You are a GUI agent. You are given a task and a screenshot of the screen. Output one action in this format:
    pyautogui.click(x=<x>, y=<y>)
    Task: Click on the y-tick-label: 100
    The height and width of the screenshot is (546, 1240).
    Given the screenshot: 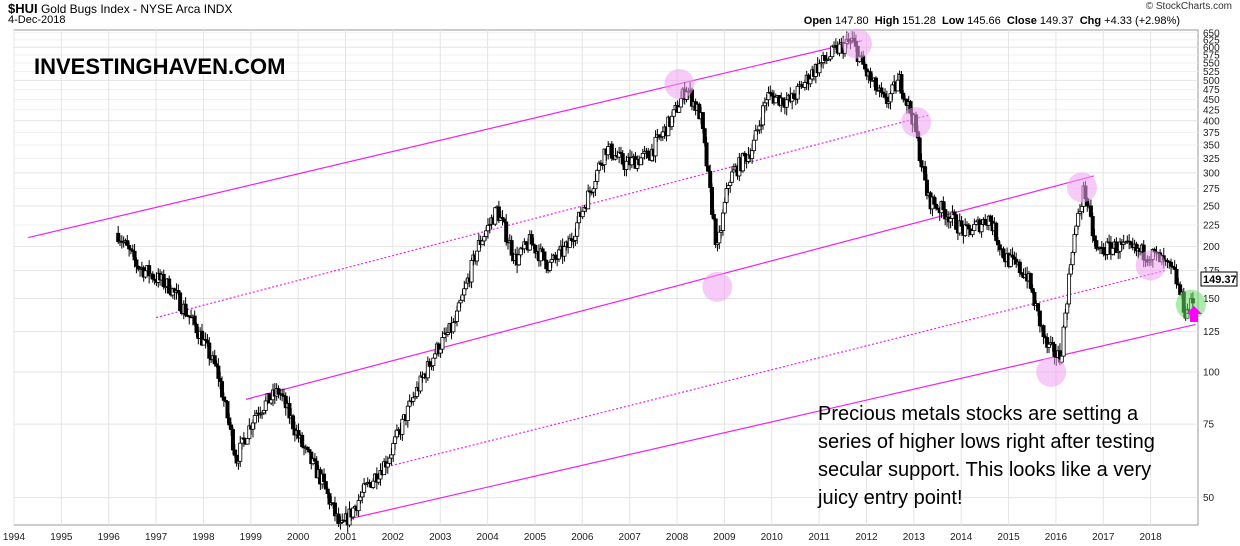 What is the action you would take?
    pyautogui.click(x=1211, y=373)
    